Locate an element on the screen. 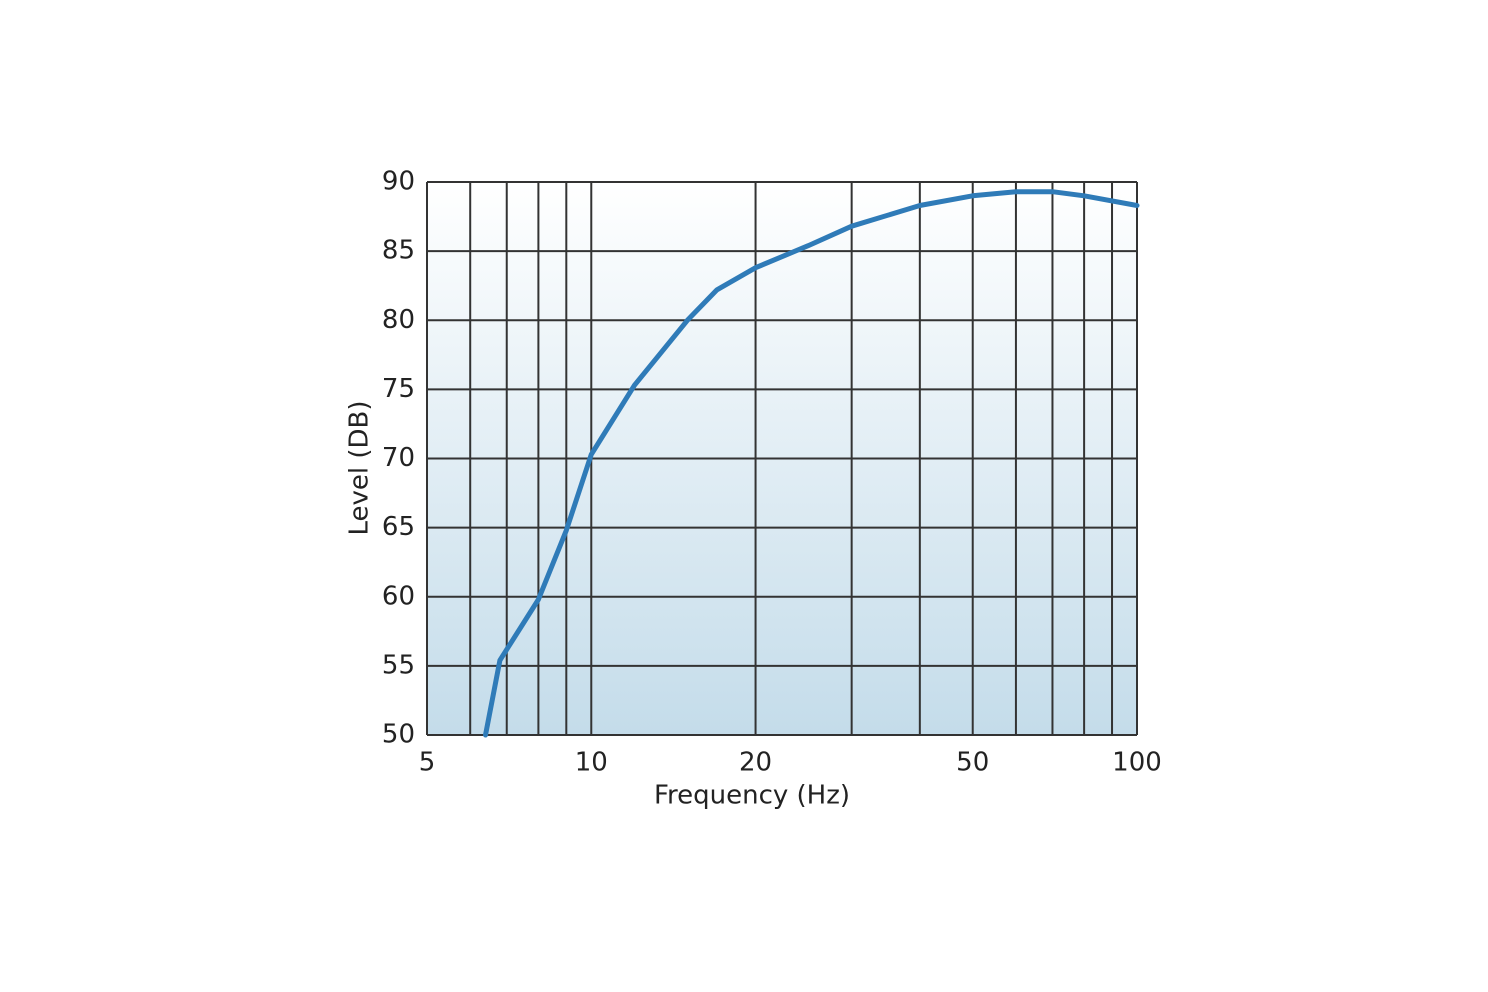  x-tick-label: 20 is located at coordinates (755, 763).